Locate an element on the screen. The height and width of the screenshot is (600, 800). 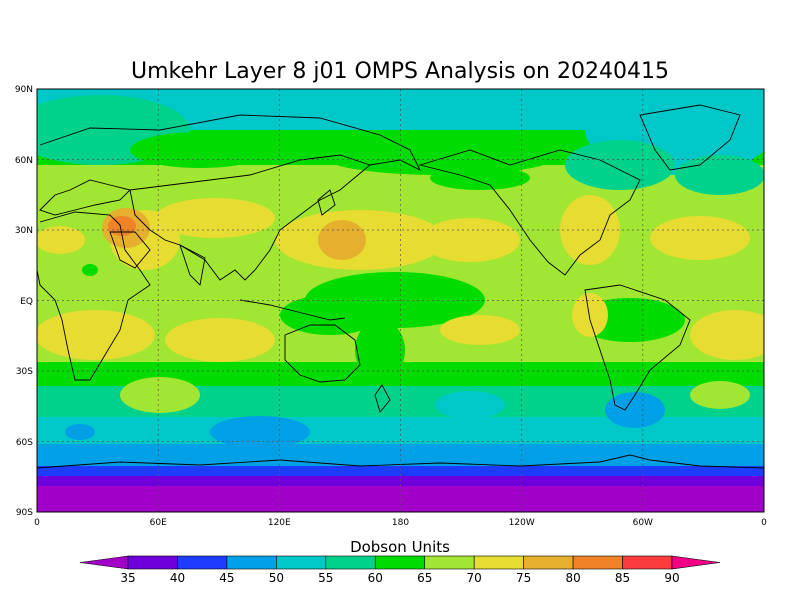
colorbar-level-label: 40 is located at coordinates (177, 578).